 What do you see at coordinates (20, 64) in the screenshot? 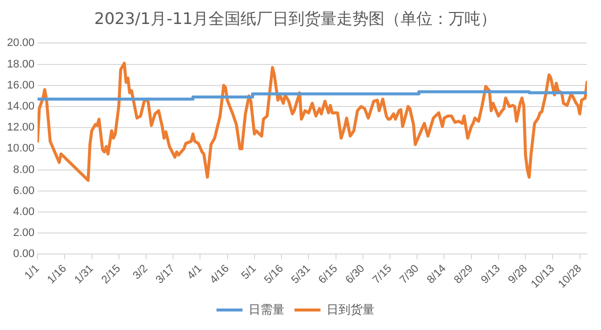
I see `y-tick-label: 18.00` at bounding box center [20, 64].